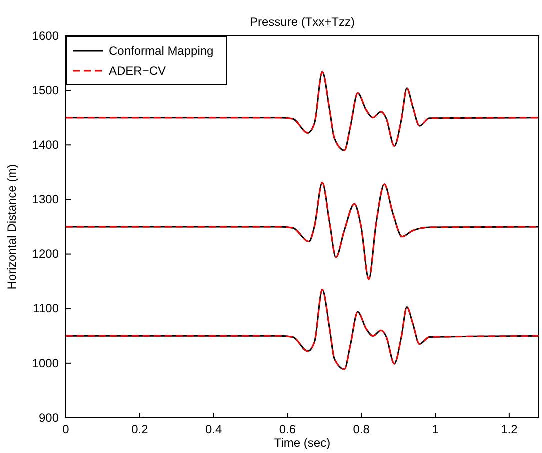  I want to click on x-tick-label: 0.6, so click(287, 429).